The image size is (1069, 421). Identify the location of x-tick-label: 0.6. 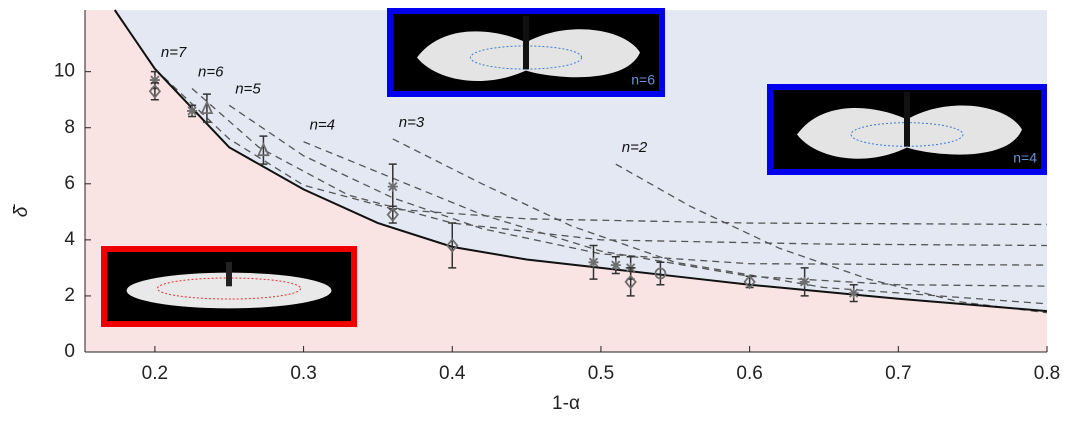
(749, 373).